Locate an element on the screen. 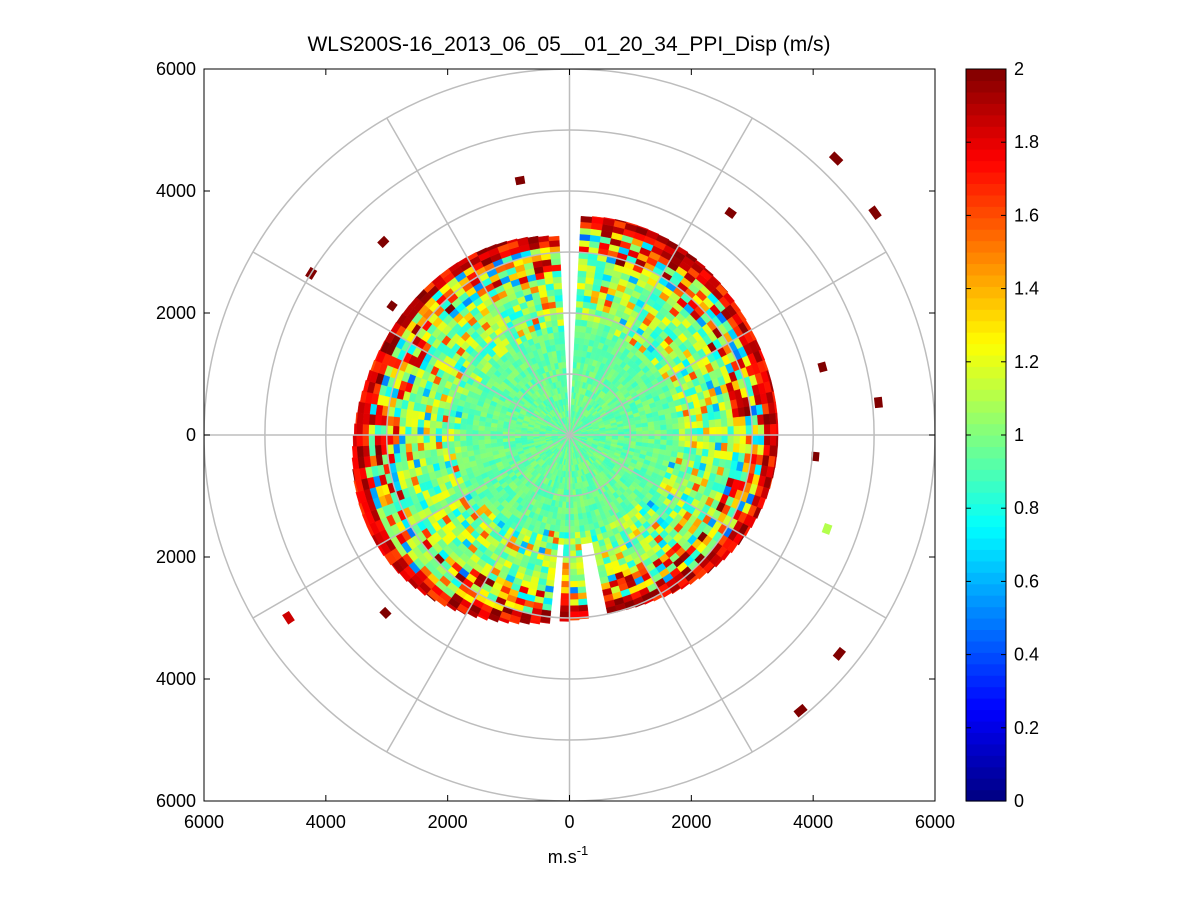 Image resolution: width=1201 pixels, height=906 pixels. x-tick-label: 4000 is located at coordinates (326, 822).